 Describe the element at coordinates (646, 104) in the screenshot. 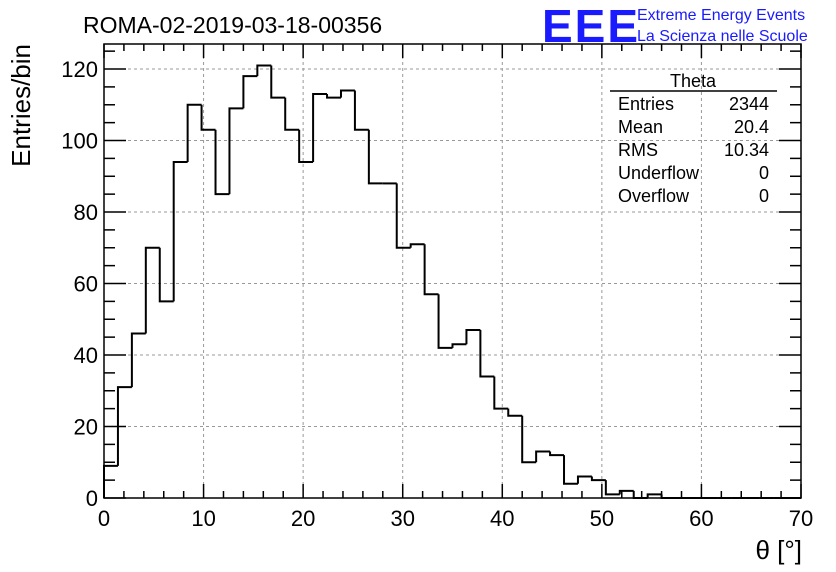

I see `stats-label: Entries` at that location.